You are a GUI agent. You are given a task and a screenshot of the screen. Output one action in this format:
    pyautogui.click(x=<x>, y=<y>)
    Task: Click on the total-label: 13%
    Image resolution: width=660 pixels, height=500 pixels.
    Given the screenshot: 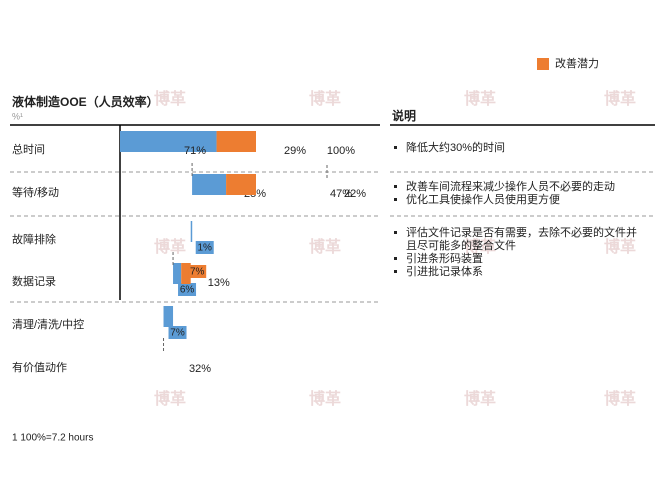 What is the action you would take?
    pyautogui.click(x=219, y=283)
    